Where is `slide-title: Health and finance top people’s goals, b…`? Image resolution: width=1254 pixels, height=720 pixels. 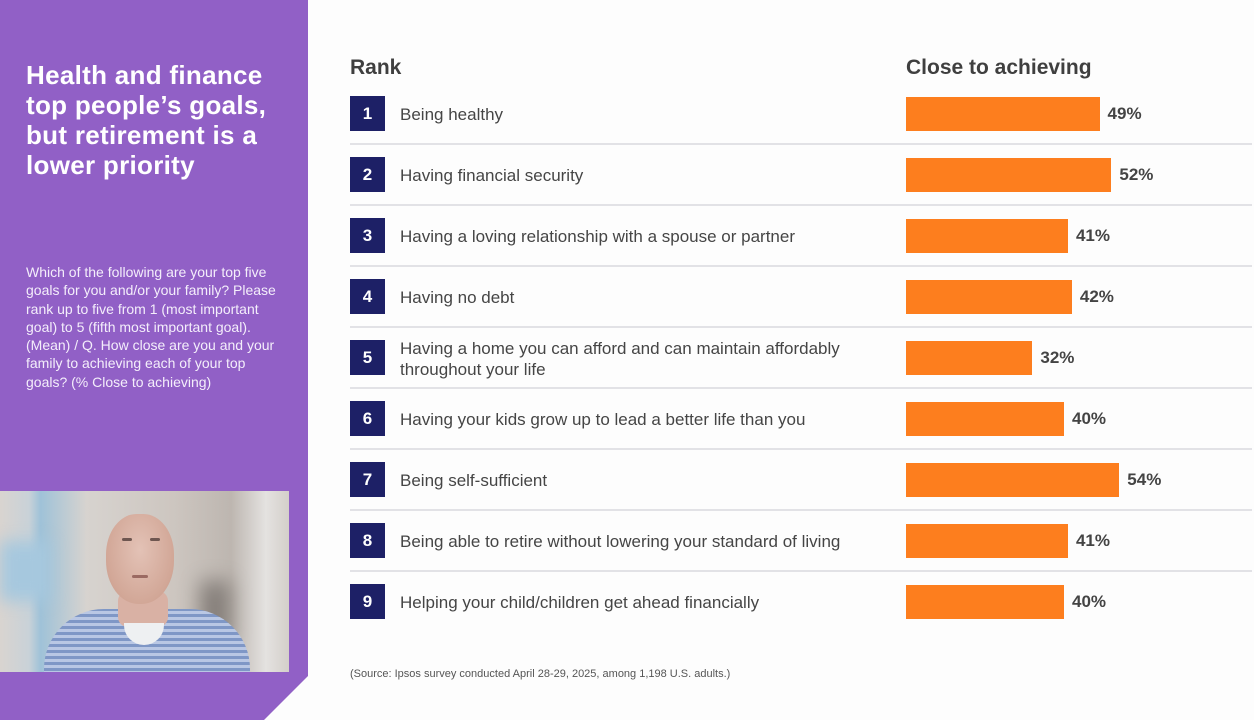
slide-title: Health and finance top people’s goals, b… is located at coordinates (146, 120).